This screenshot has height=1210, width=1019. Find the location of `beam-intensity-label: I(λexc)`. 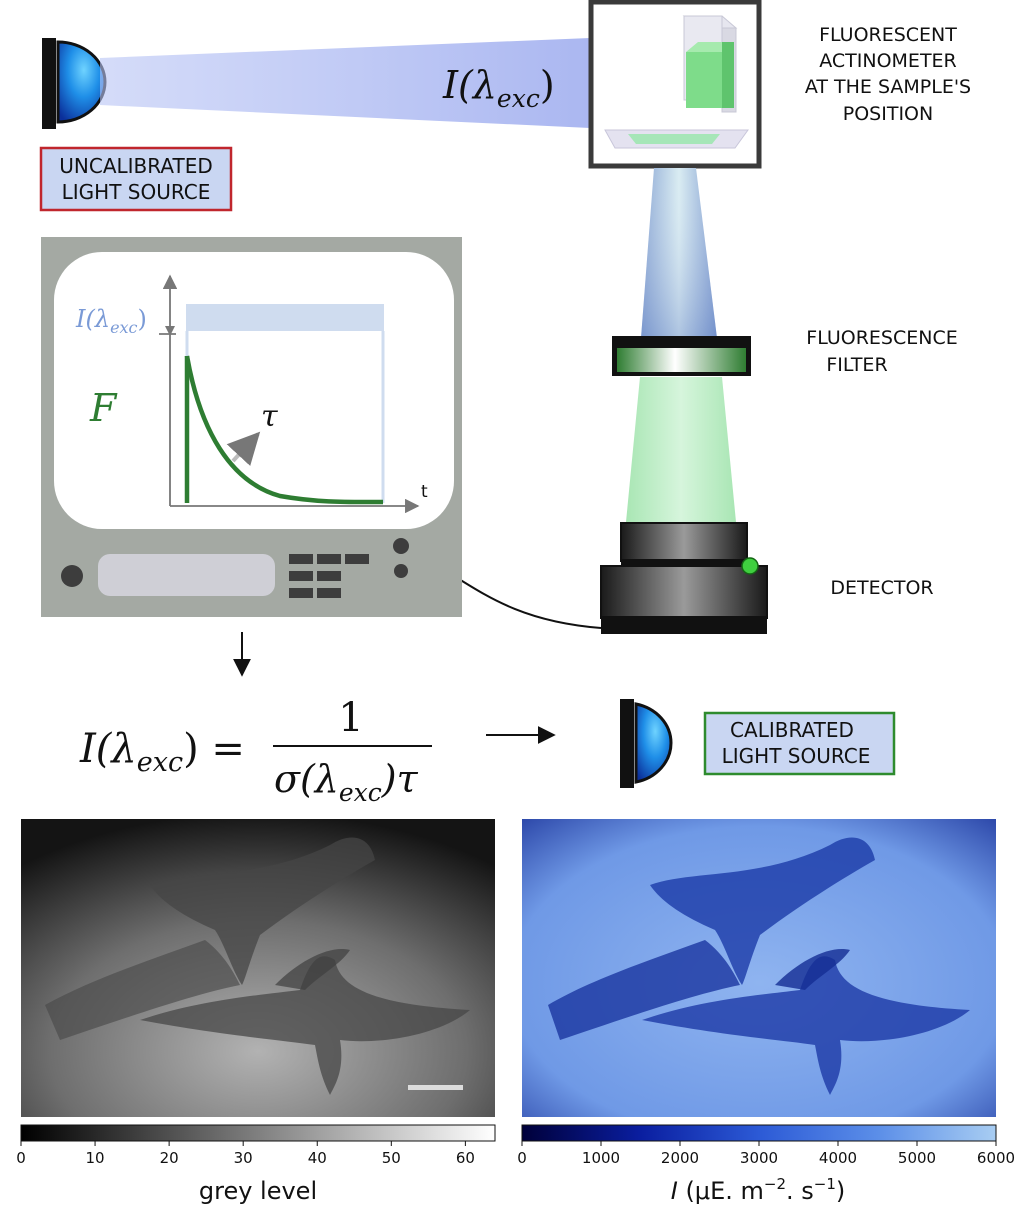

beam-intensity-label: I(λexc) is located at coordinates (498, 88).